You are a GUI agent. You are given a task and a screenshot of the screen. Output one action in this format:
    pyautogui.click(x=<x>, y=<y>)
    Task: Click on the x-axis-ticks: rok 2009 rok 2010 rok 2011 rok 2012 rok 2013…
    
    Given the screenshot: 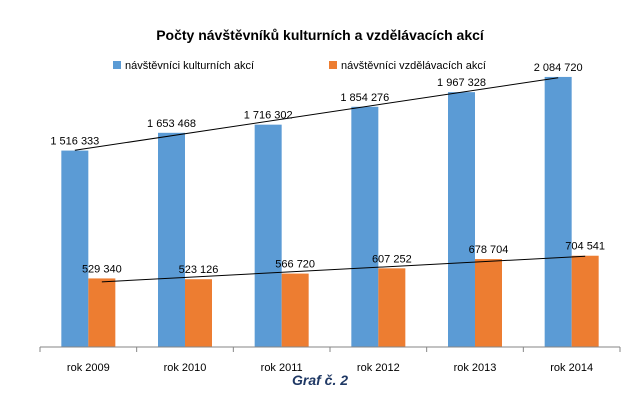 What is the action you would take?
    pyautogui.click(x=330, y=359)
    